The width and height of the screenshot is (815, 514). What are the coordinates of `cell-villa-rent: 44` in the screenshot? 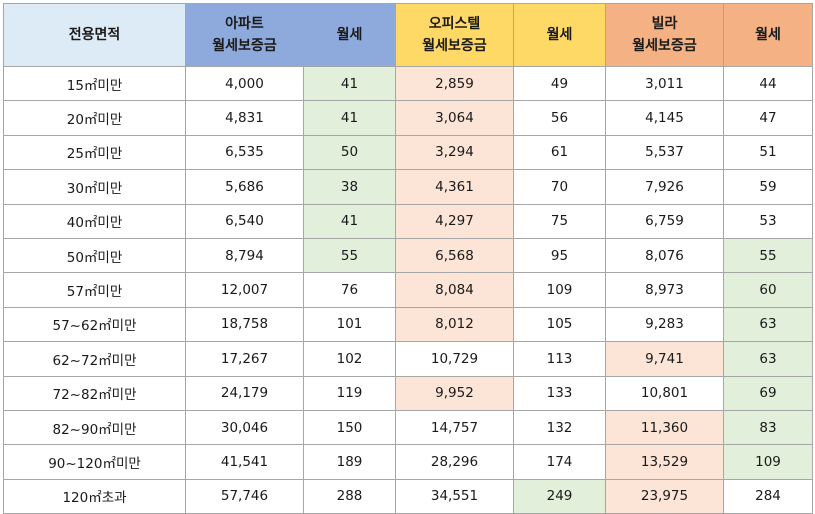 It's located at (768, 83).